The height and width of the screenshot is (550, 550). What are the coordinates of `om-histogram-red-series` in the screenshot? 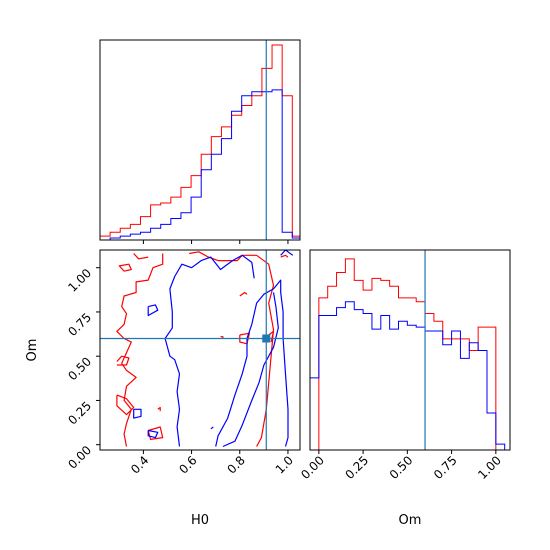 It's located at (407, 354).